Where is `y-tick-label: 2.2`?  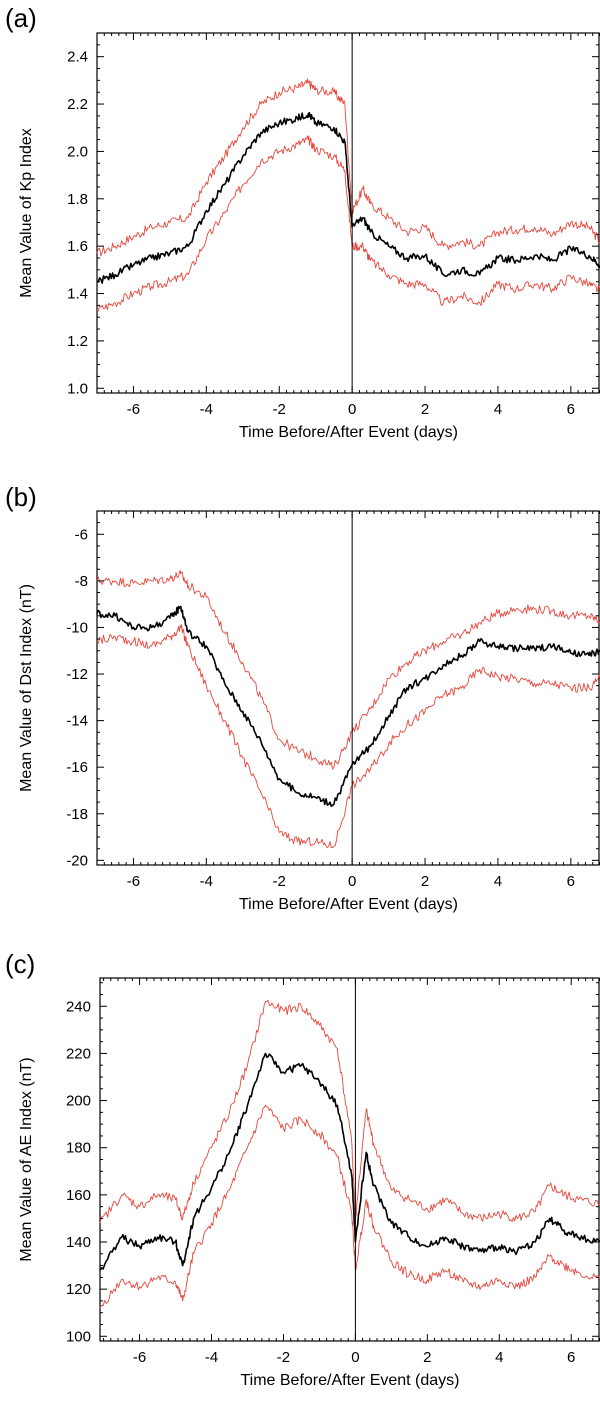
y-tick-label: 2.2 is located at coordinates (77, 104).